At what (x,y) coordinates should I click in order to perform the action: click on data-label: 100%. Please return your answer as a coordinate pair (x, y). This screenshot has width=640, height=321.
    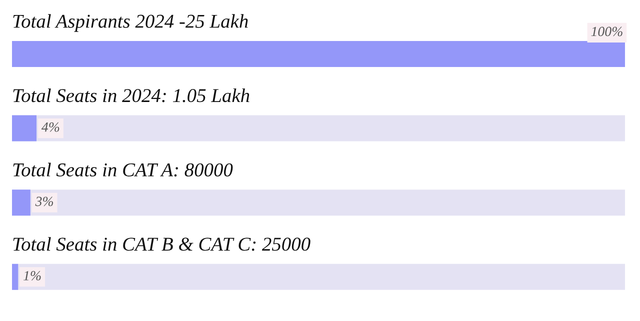
    Looking at the image, I should click on (606, 31).